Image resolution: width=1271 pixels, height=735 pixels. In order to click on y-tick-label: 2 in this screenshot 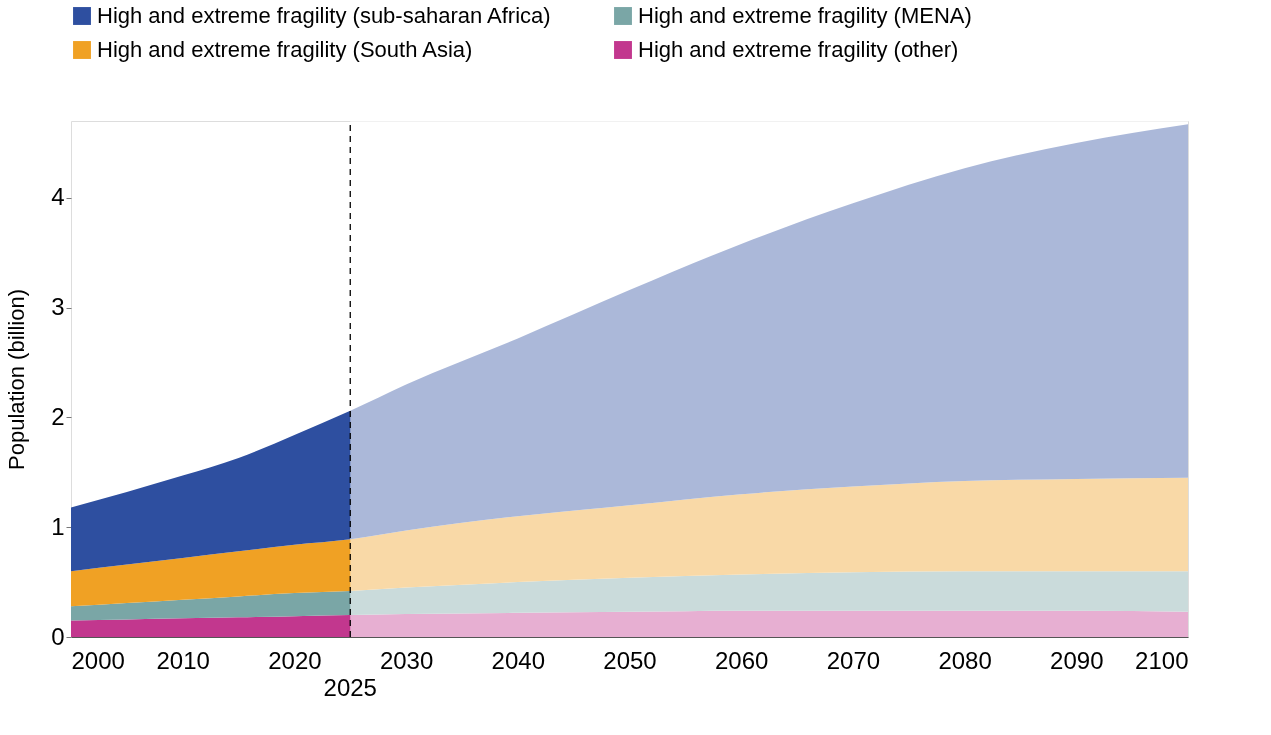, I will do `click(58, 416)`.